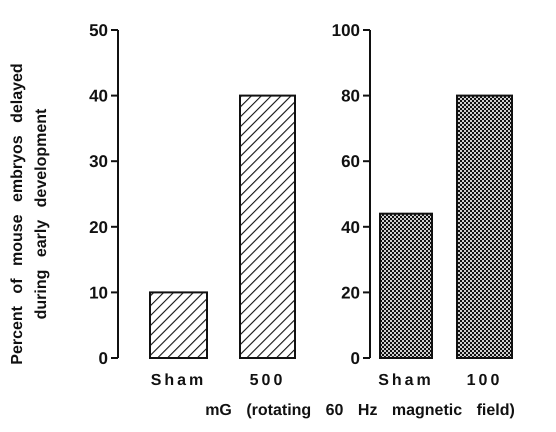 The image size is (556, 432). Describe the element at coordinates (360, 410) in the screenshot. I see `x-axis-title: mG (rotating 60 Hz magnetic field)` at that location.